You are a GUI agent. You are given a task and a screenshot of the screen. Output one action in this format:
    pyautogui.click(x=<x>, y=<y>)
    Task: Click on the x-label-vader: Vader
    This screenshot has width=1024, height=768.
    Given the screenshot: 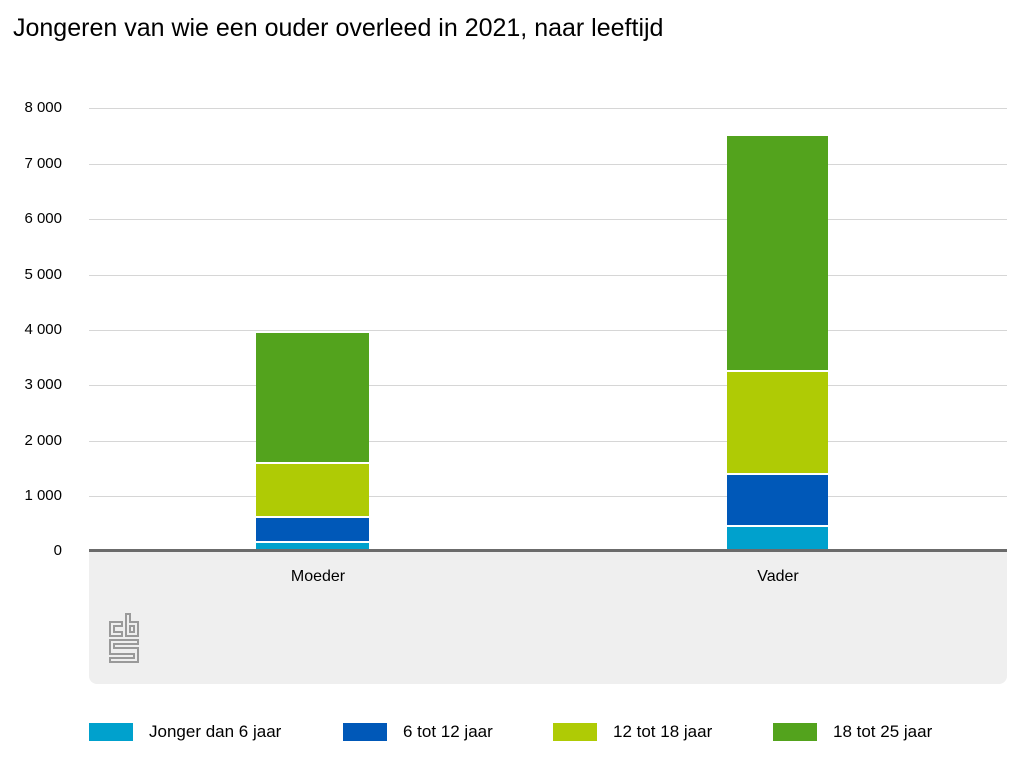 What is the action you would take?
    pyautogui.click(x=778, y=576)
    